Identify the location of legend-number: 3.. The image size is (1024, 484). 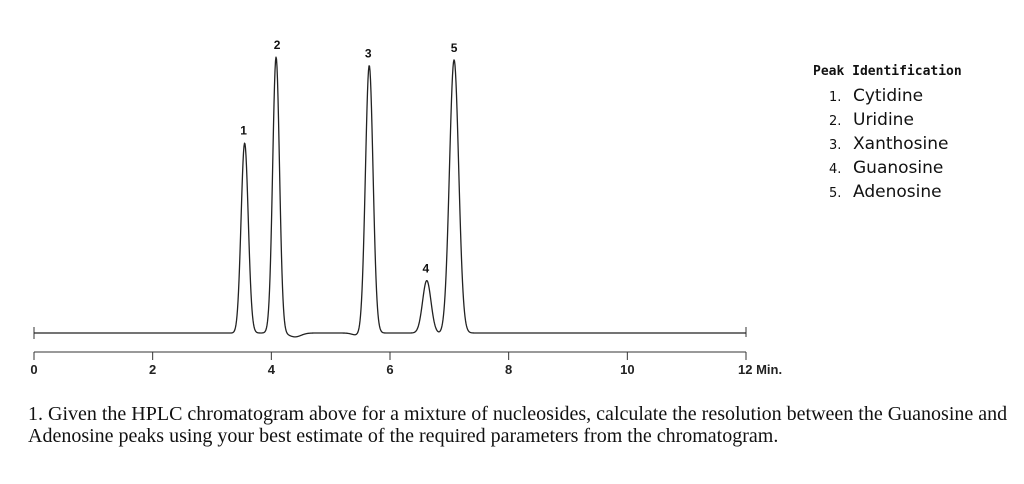
(835, 145).